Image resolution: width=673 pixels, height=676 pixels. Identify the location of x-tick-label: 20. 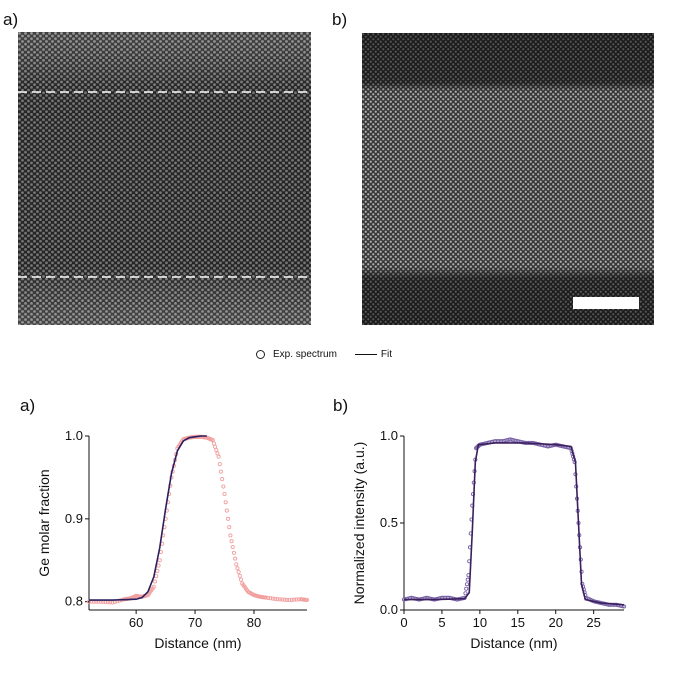
(555, 622).